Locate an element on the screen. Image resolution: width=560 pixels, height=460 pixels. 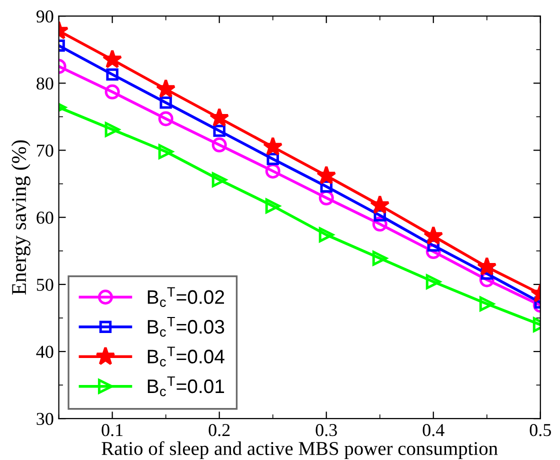
y-tick-label: 80 is located at coordinates (45, 83).